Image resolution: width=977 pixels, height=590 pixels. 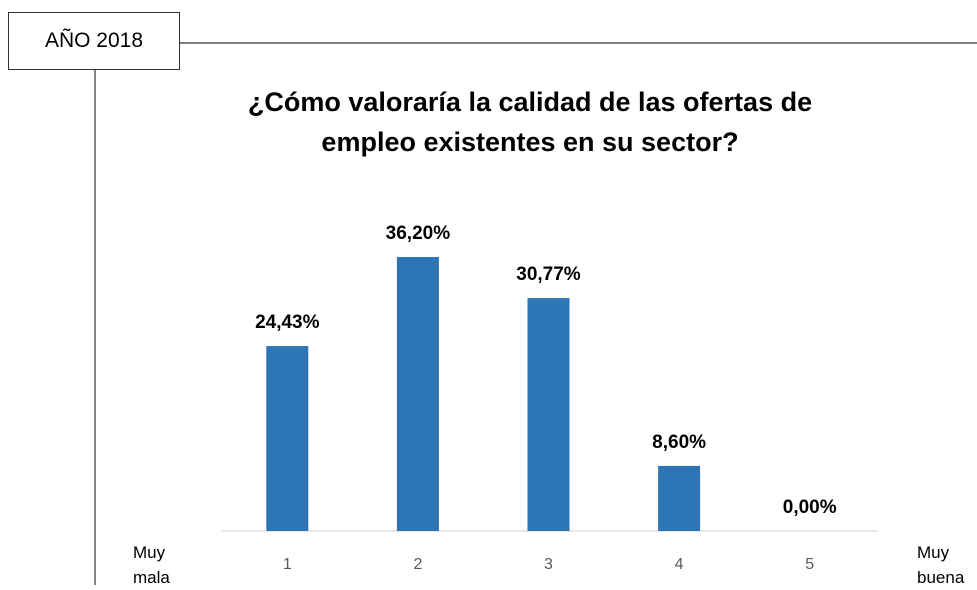 I want to click on x-tick-label: 3, so click(x=548, y=564).